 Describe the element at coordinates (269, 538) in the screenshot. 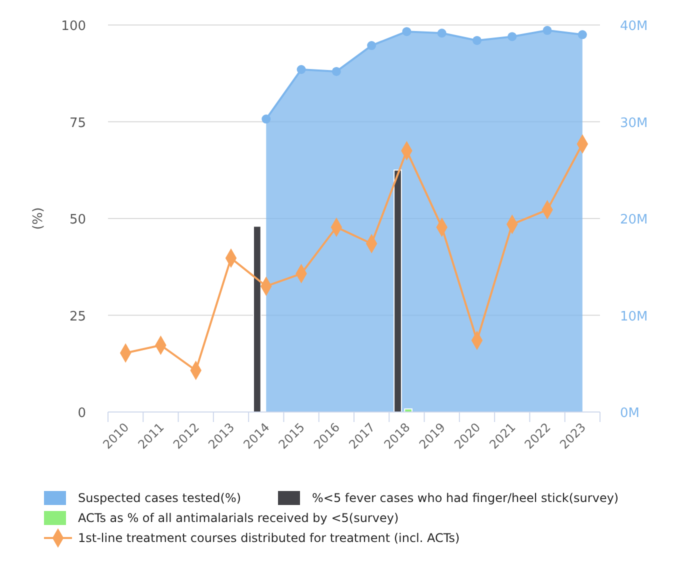

I see `legend-label: 1st-line treatment courses distributed for treatment (incl. ACTs)` at that location.